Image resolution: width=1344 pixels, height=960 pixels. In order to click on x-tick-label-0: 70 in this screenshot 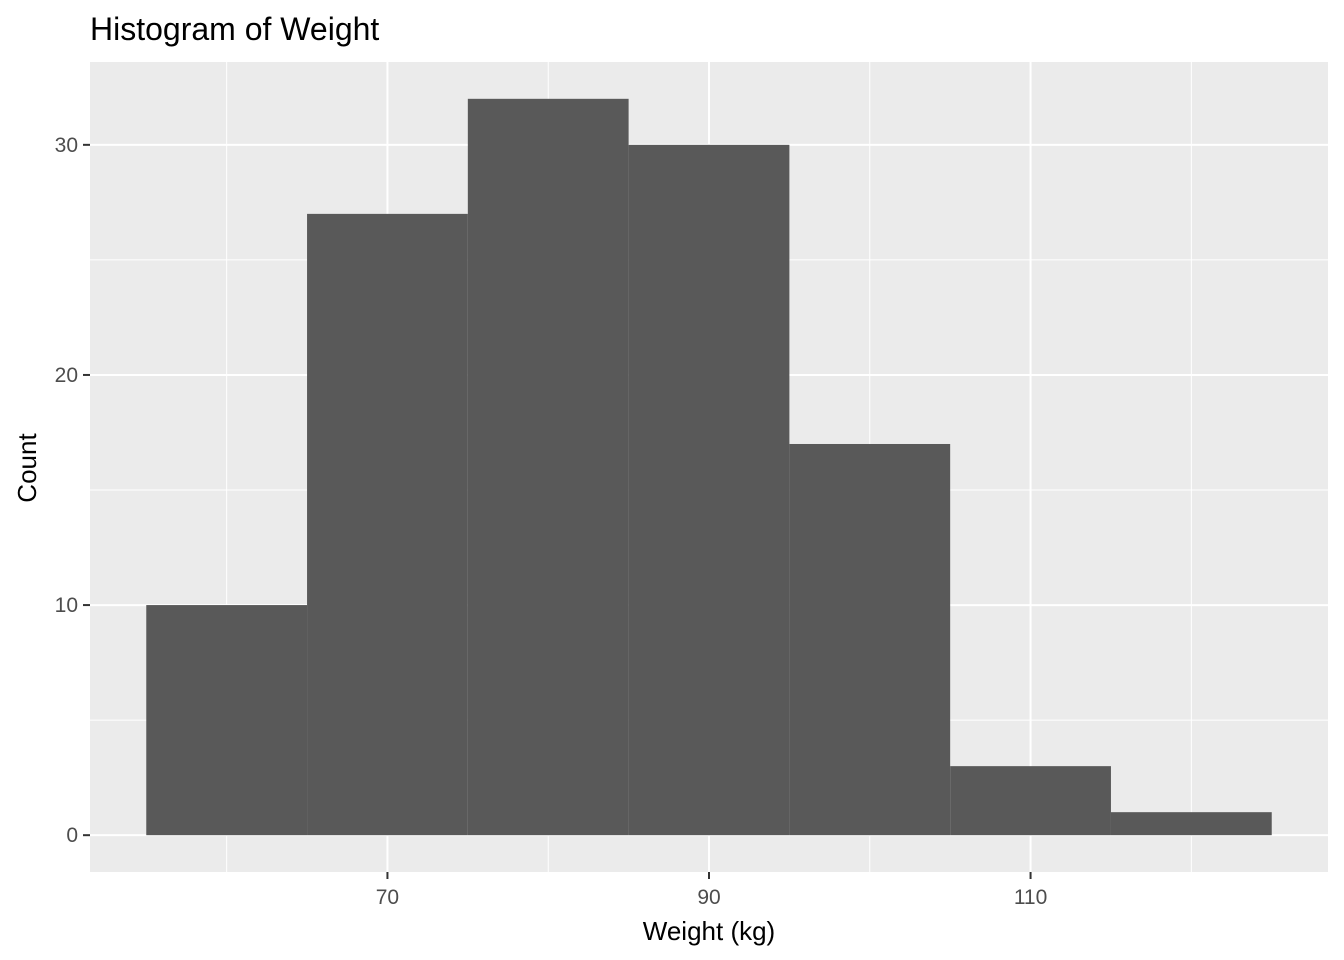, I will do `click(387, 897)`.